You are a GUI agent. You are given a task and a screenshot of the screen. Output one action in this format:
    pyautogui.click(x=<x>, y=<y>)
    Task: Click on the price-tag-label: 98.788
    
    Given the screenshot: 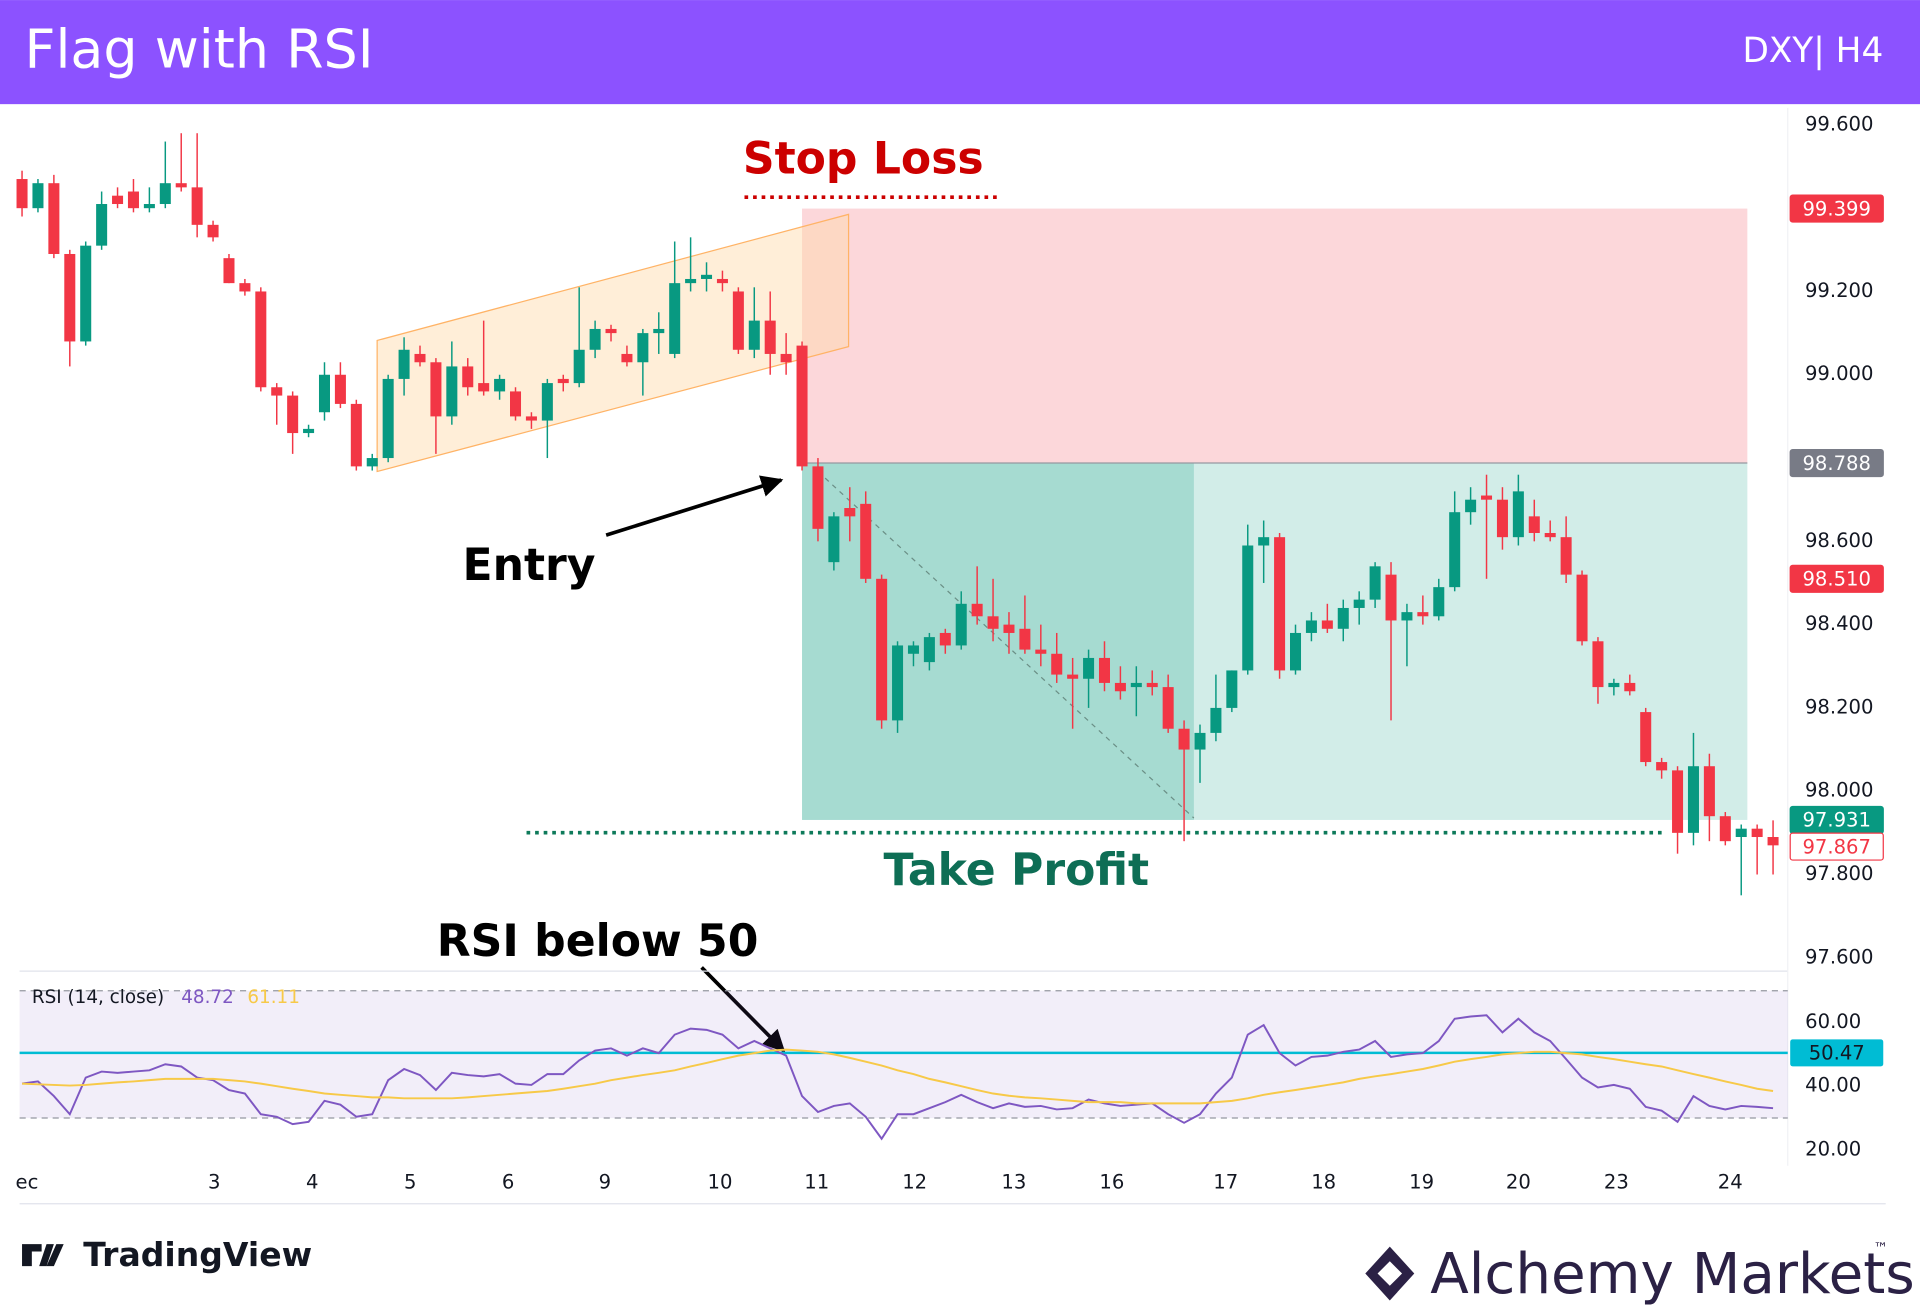 What is the action you would take?
    pyautogui.click(x=1836, y=463)
    